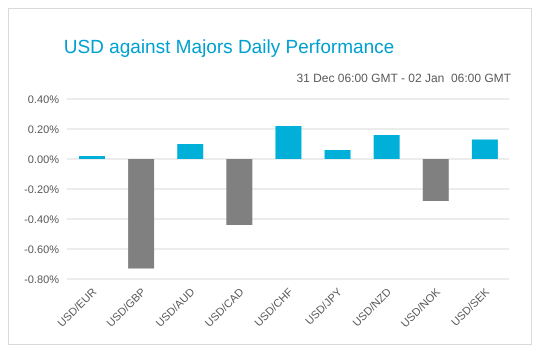 The width and height of the screenshot is (538, 351). What do you see at coordinates (42, 190) in the screenshot?
I see `y-tick-label: -0.20%` at bounding box center [42, 190].